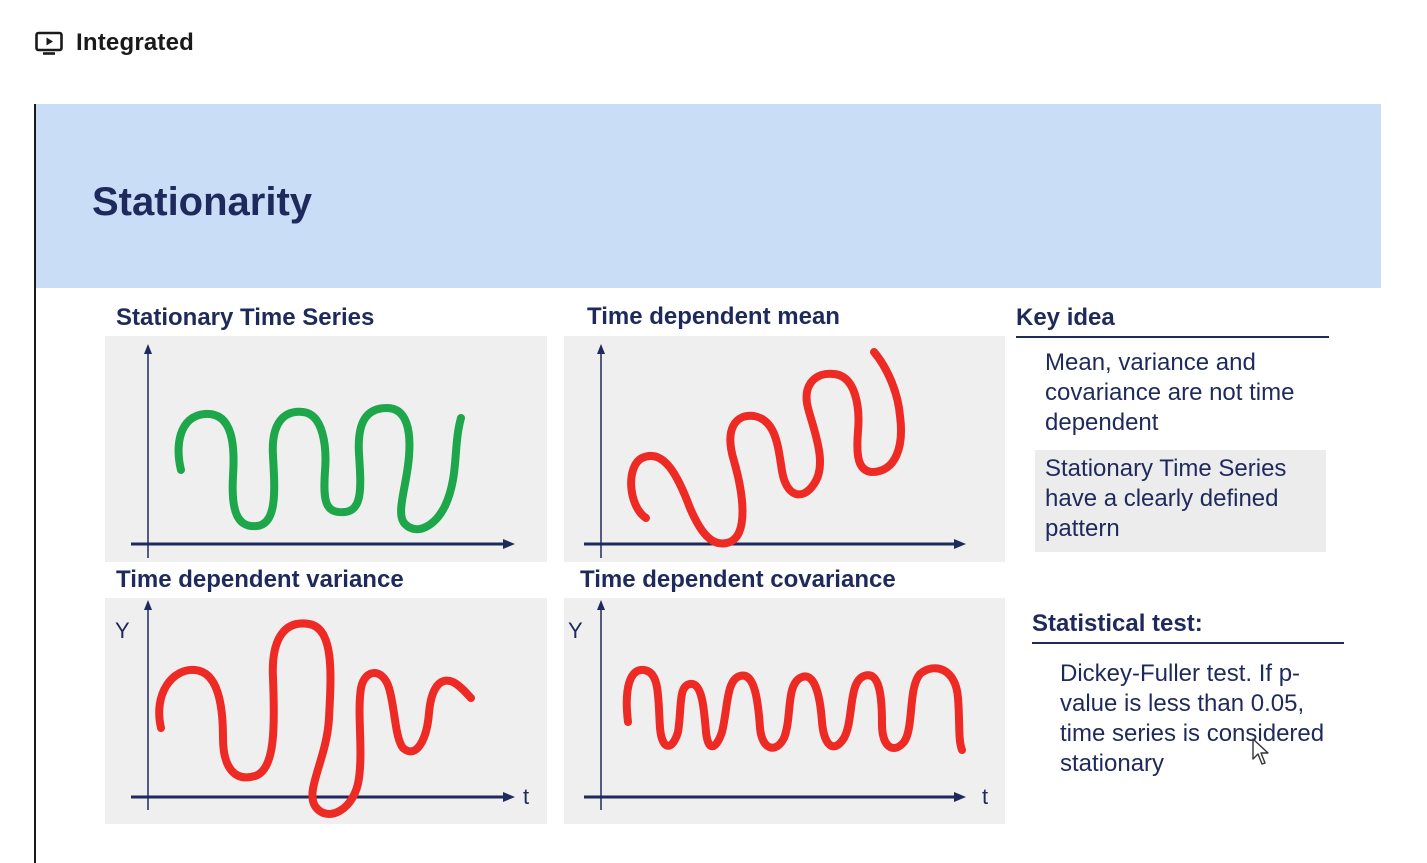 This screenshot has height=863, width=1427. I want to click on panel-stationary, so click(326, 449).